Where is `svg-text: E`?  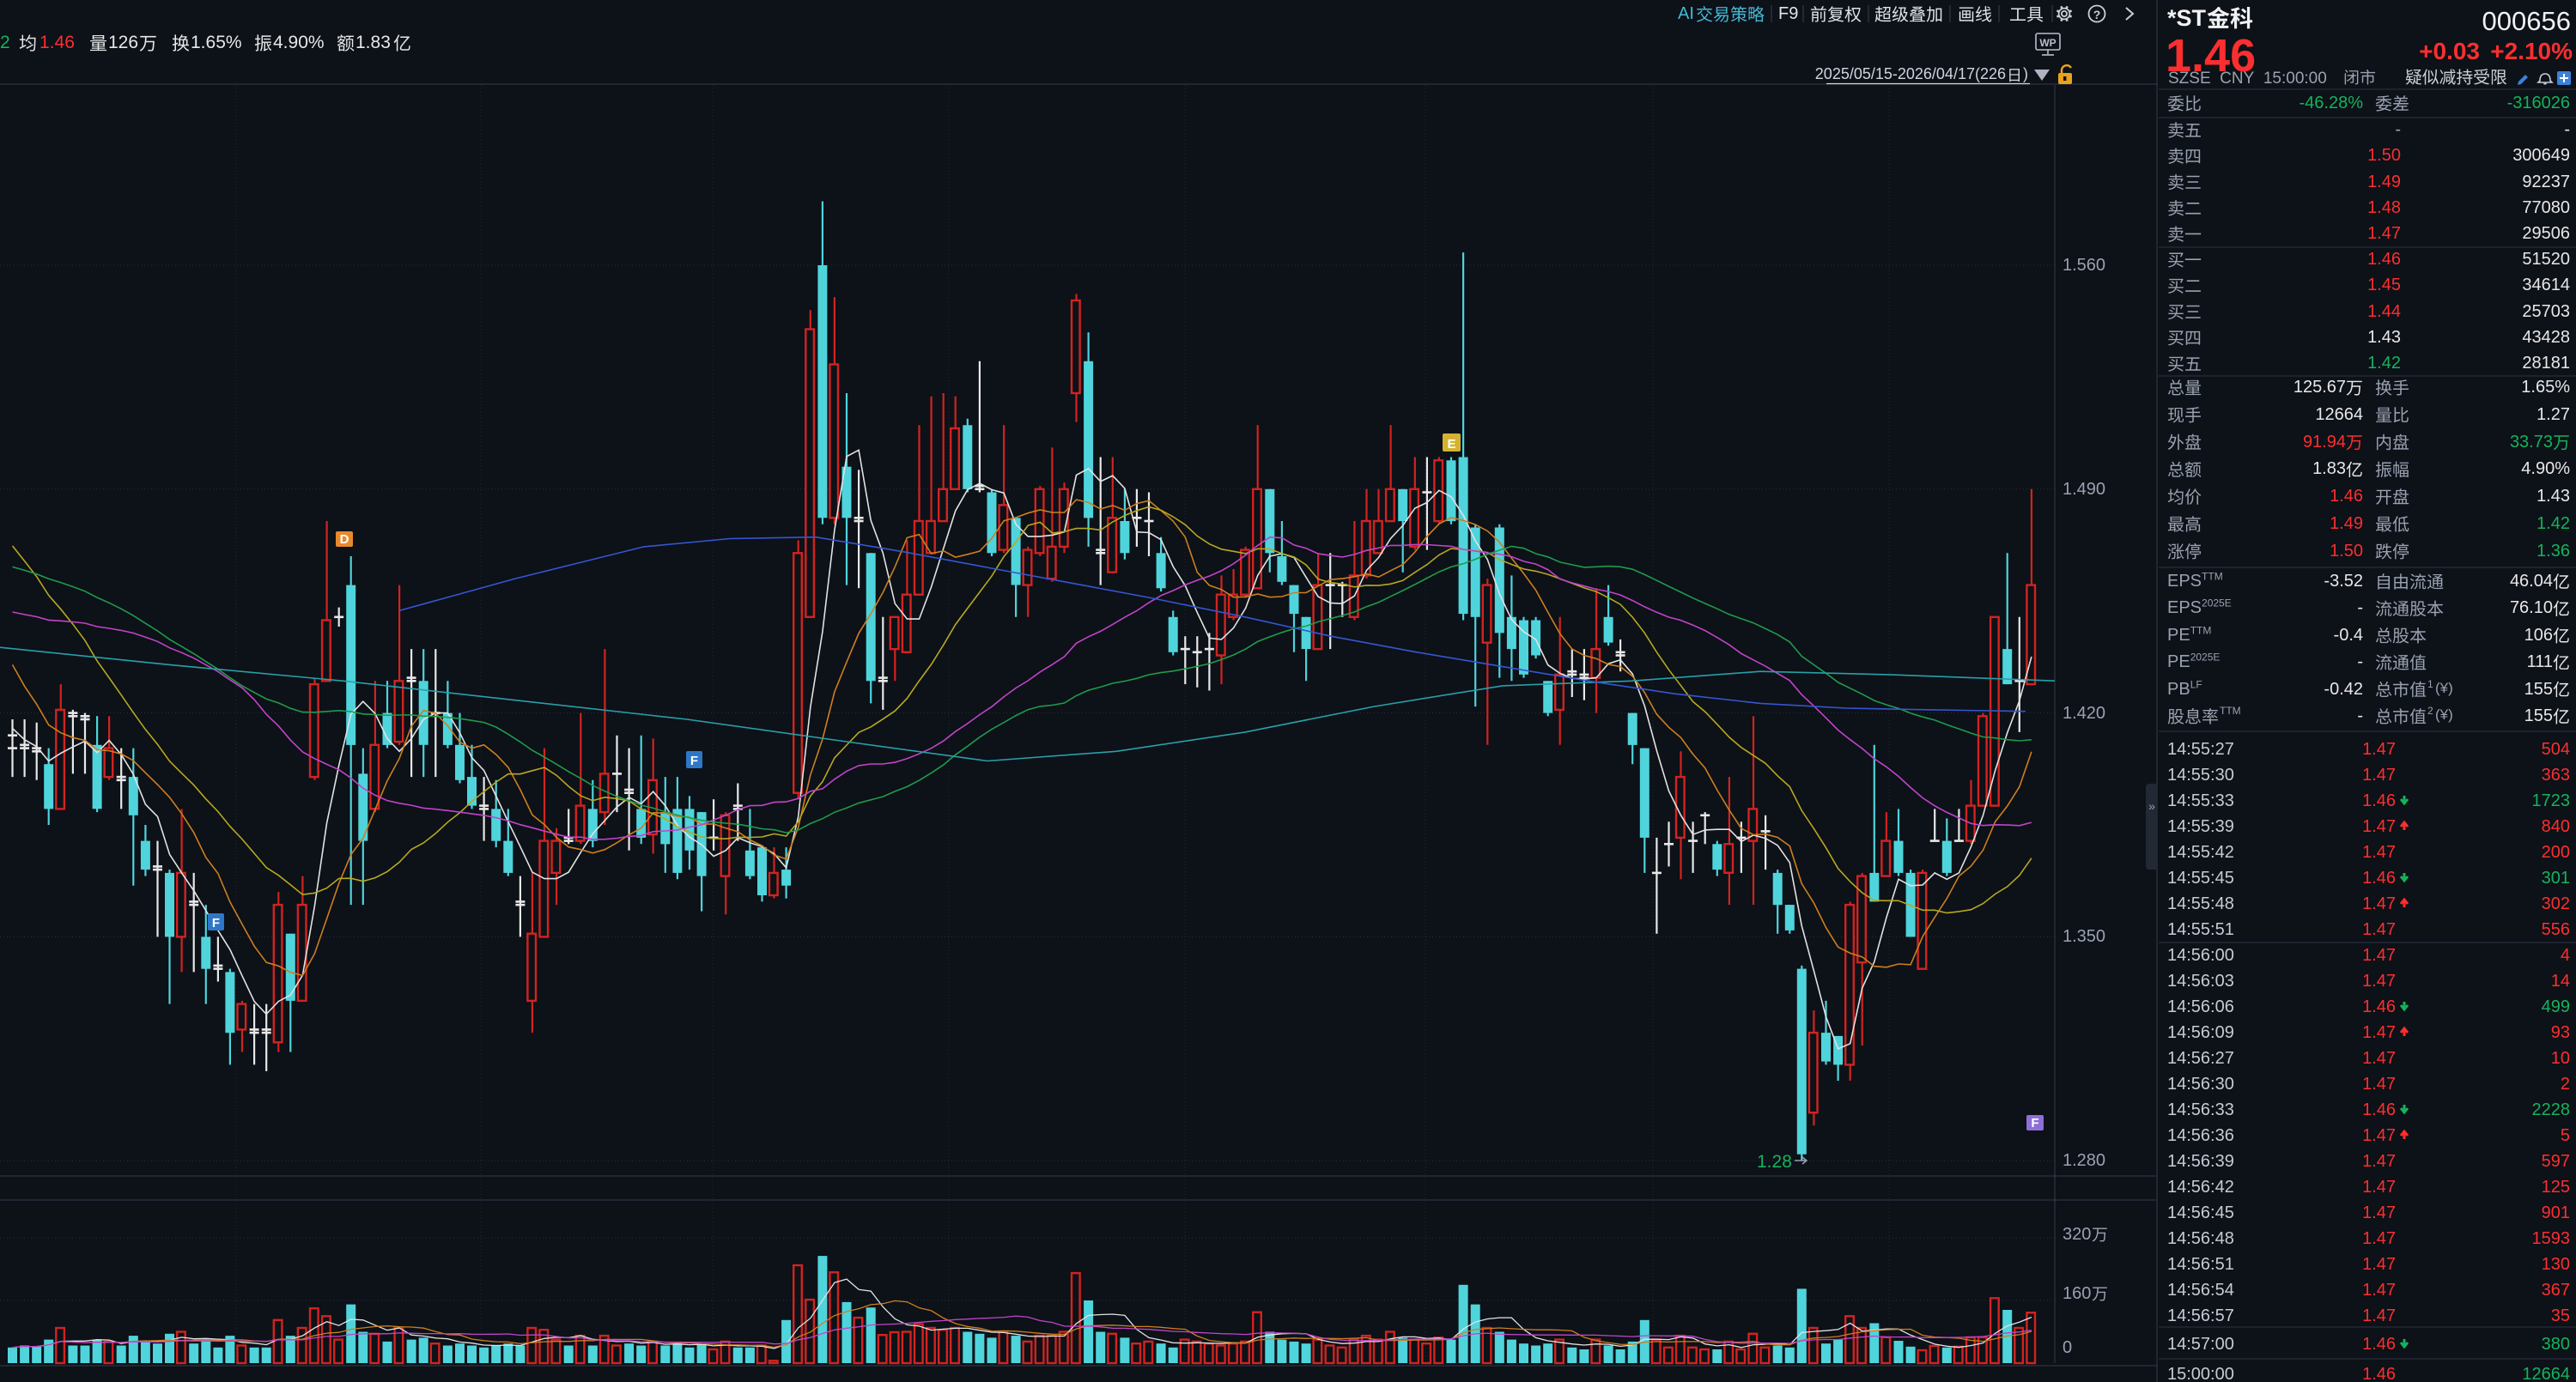
svg-text: E is located at coordinates (1451, 444).